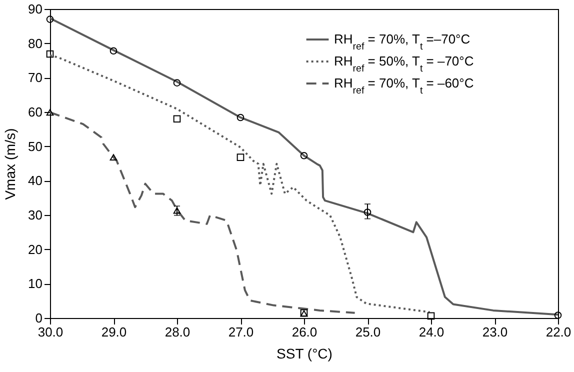 The image size is (574, 372). I want to click on x-tick-label: 22.0, so click(559, 332).